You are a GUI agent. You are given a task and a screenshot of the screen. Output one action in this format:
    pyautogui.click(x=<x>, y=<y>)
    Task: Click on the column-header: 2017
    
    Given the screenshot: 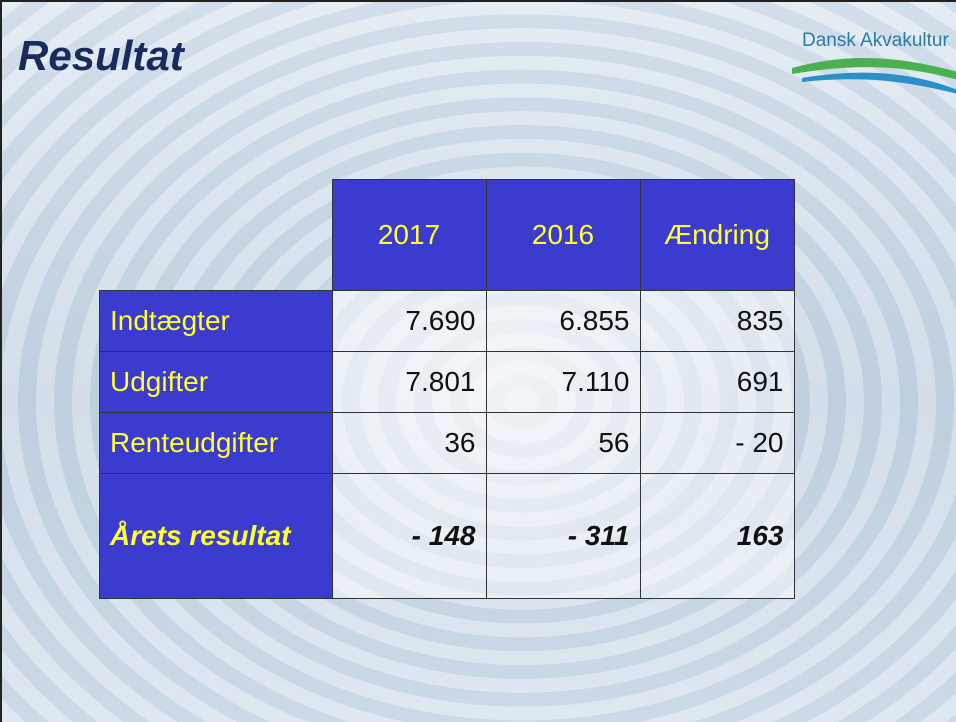 What is the action you would take?
    pyautogui.click(x=409, y=235)
    